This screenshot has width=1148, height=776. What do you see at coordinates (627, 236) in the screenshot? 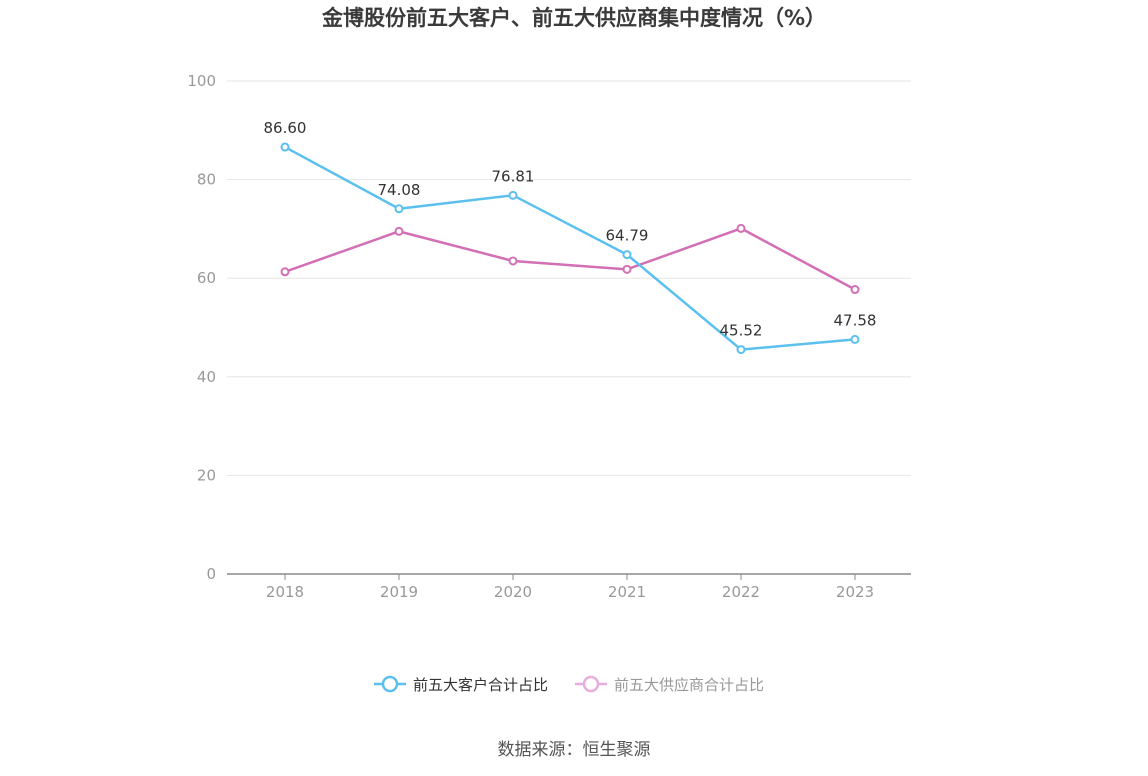
I see `data-label: 64.79` at bounding box center [627, 236].